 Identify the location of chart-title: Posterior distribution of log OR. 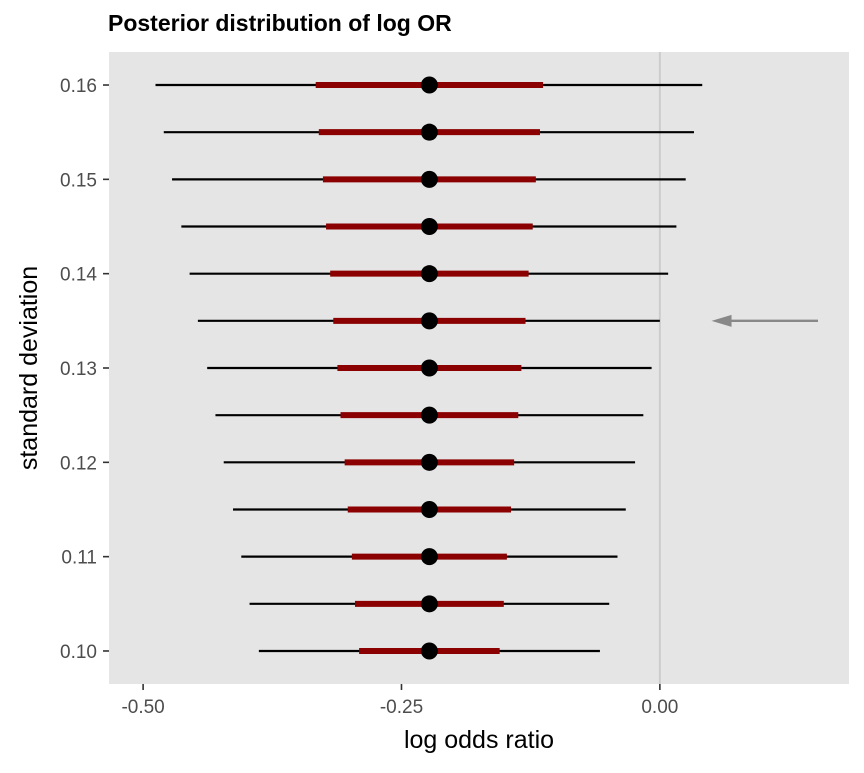
(280, 23).